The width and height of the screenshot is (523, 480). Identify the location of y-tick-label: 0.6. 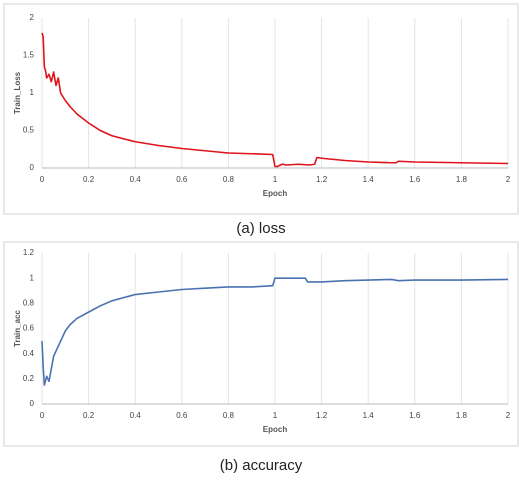
(29, 328).